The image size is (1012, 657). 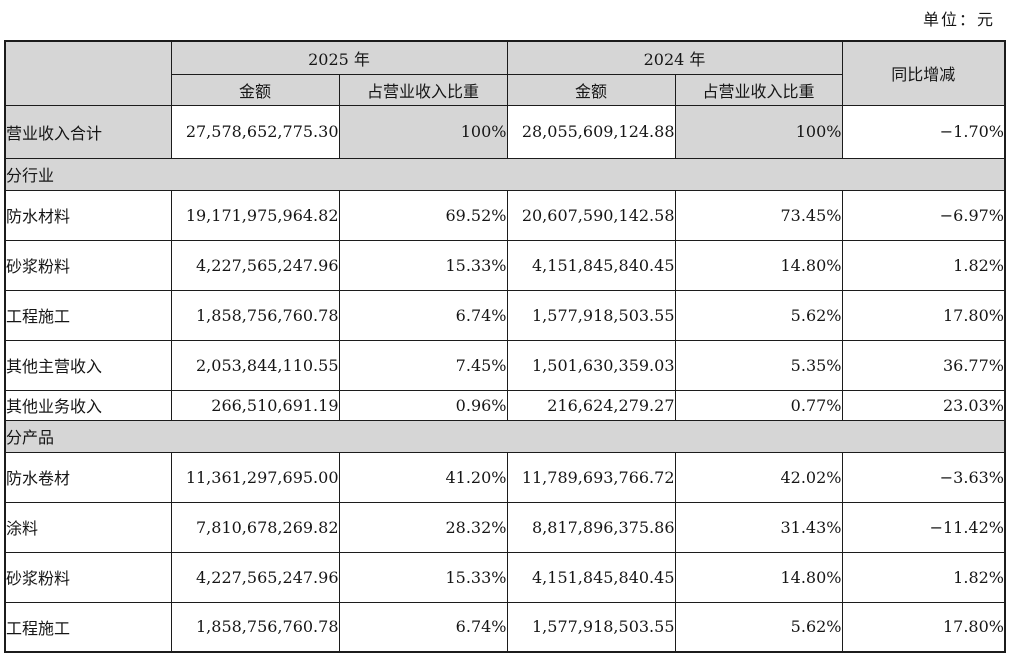 I want to click on amount-2025-cell: 266,510,691.19, so click(x=255, y=405).